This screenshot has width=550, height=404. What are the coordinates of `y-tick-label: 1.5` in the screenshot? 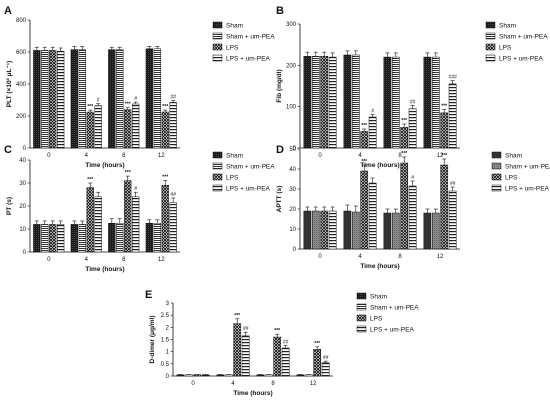 It's located at (165, 341).